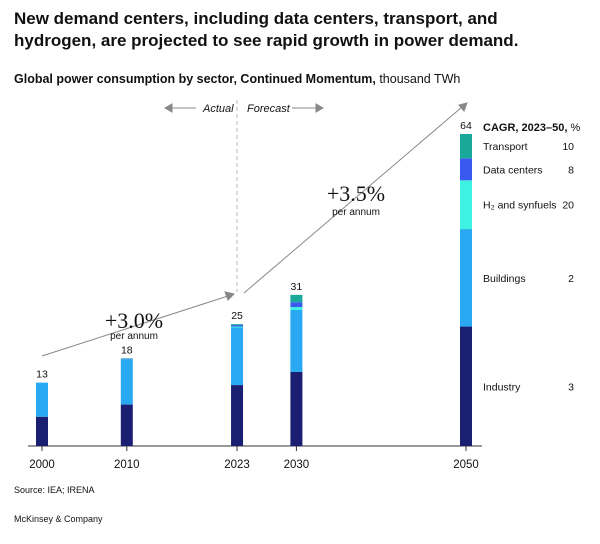 Image resolution: width=600 pixels, height=544 pixels. Describe the element at coordinates (466, 465) in the screenshot. I see `x-tick-label: 2050` at that location.